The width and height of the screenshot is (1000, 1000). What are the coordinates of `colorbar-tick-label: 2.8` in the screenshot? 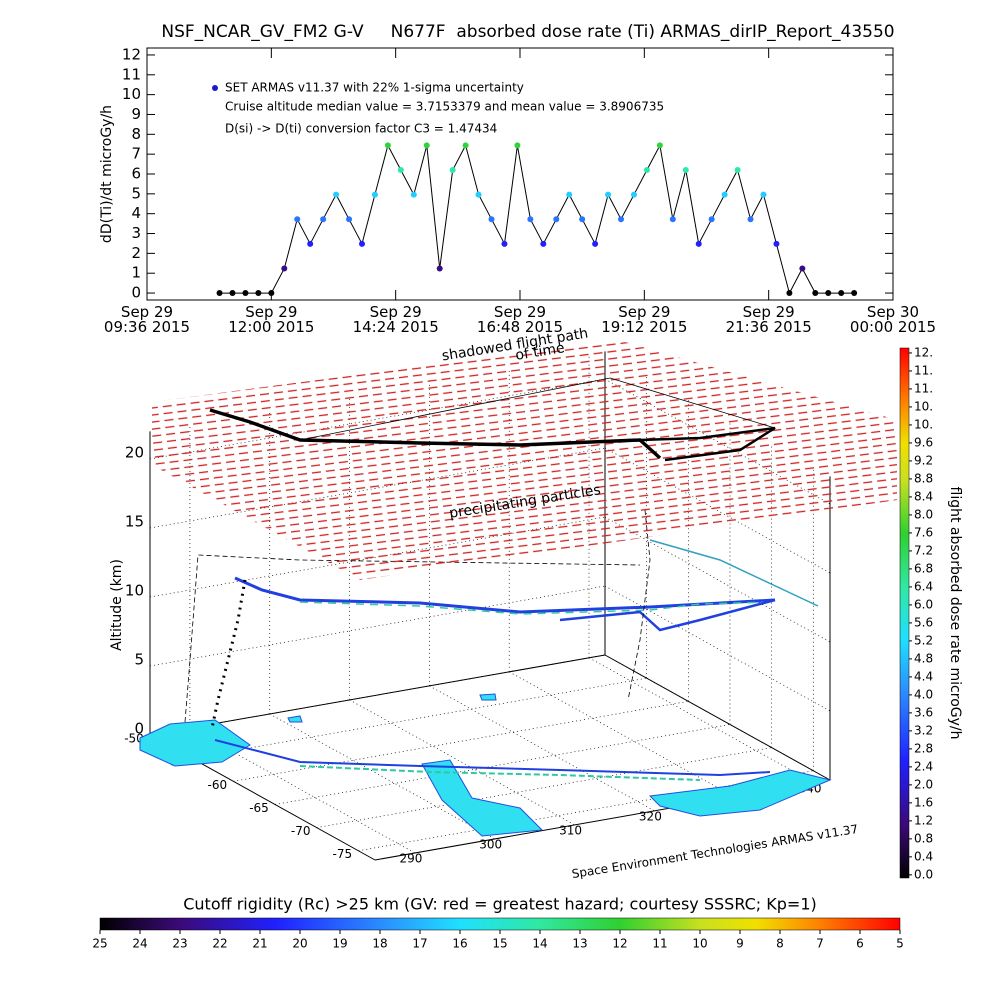 It's located at (923, 748).